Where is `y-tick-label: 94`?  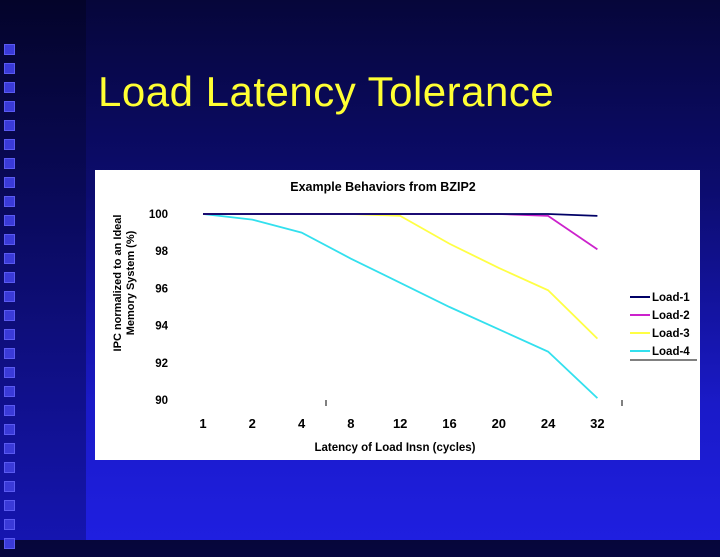
y-tick-label: 94 is located at coordinates (161, 327).